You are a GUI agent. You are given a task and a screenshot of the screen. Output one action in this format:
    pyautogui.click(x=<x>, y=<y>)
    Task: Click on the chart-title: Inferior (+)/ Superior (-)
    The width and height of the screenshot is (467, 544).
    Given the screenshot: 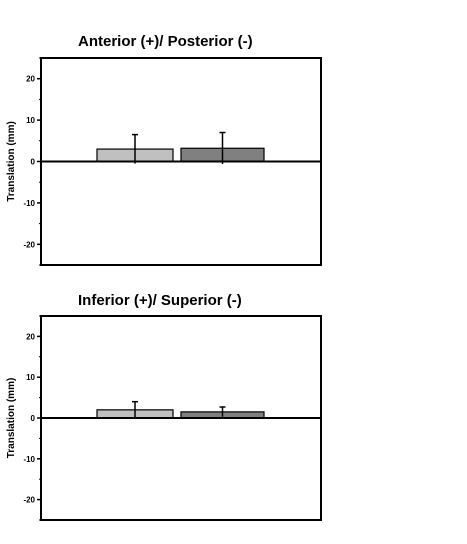 What is the action you would take?
    pyautogui.click(x=160, y=300)
    